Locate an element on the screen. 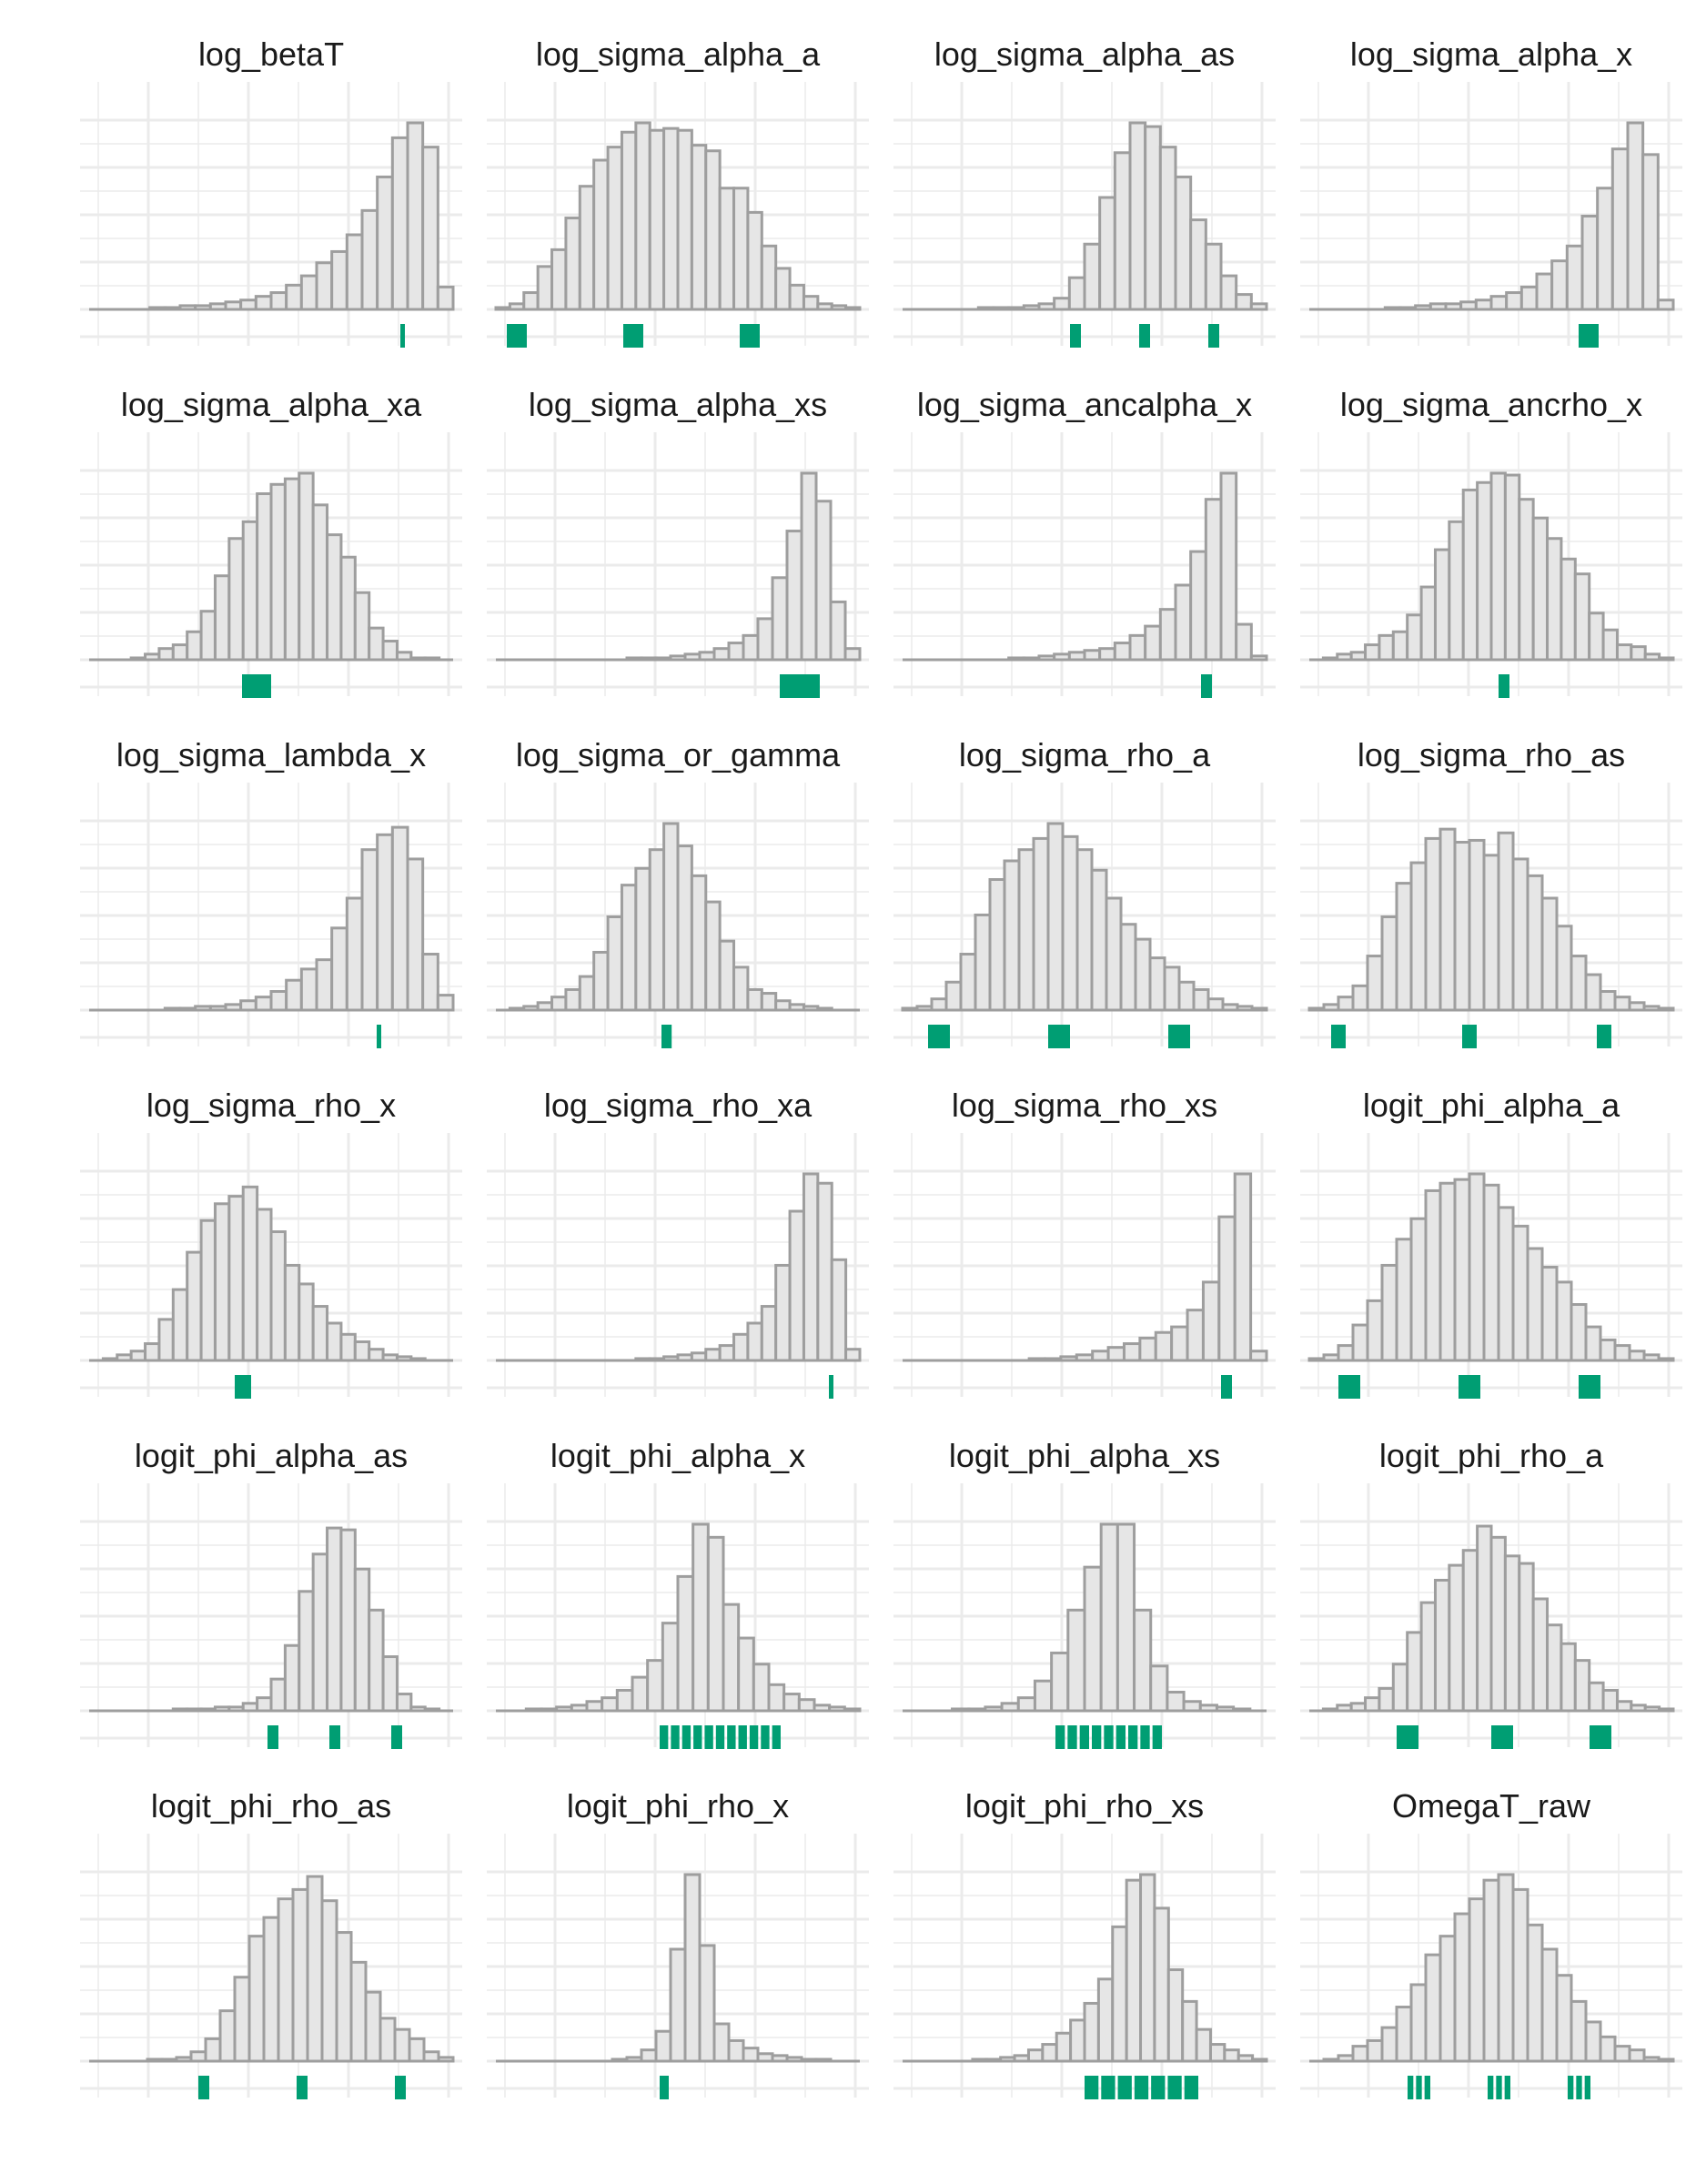 The width and height of the screenshot is (1706, 2184). histogram-panel: log_sigma_ancrho_x is located at coordinates (1491, 546).